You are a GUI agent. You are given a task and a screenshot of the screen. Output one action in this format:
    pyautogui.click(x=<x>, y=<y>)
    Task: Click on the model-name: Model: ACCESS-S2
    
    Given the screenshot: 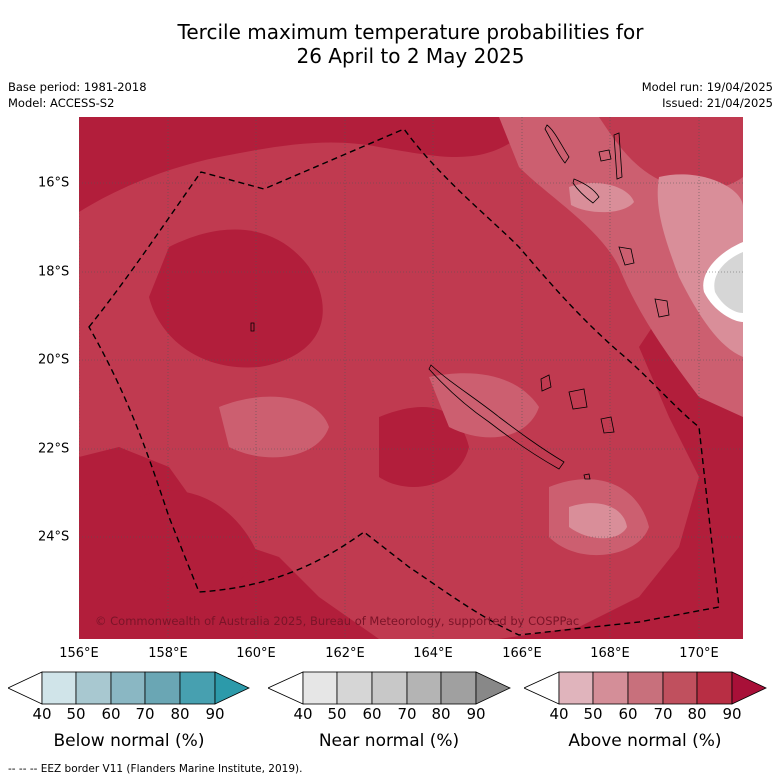 What is the action you would take?
    pyautogui.click(x=61, y=103)
    